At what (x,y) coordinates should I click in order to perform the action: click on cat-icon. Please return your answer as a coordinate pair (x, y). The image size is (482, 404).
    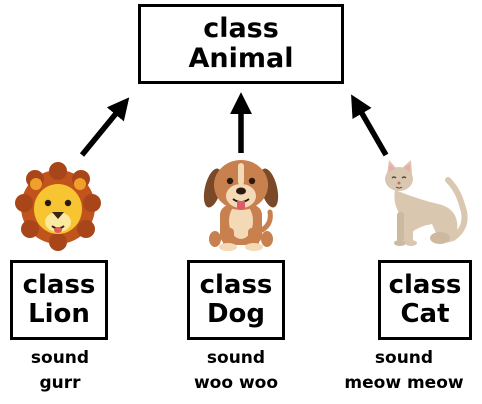
    Looking at the image, I should click on (426, 203).